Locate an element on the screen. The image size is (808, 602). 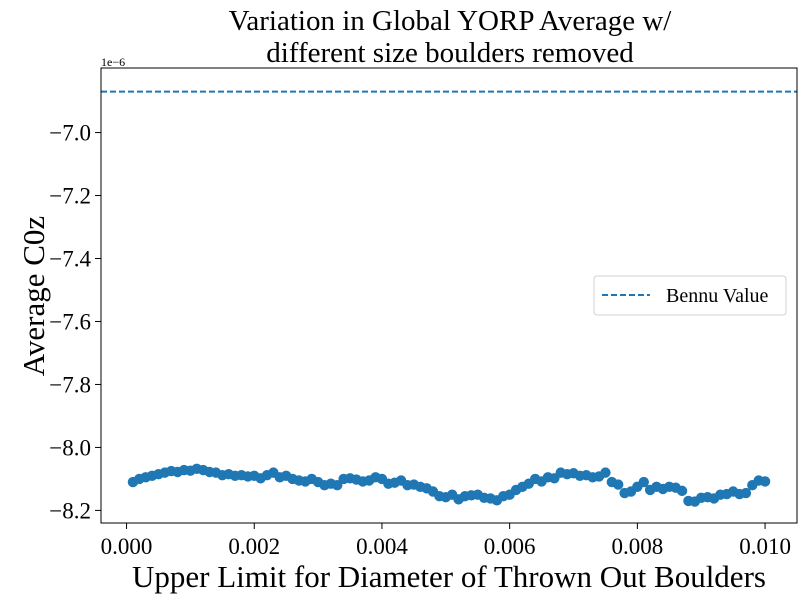
x-tick-label: 0.002 is located at coordinates (254, 546).